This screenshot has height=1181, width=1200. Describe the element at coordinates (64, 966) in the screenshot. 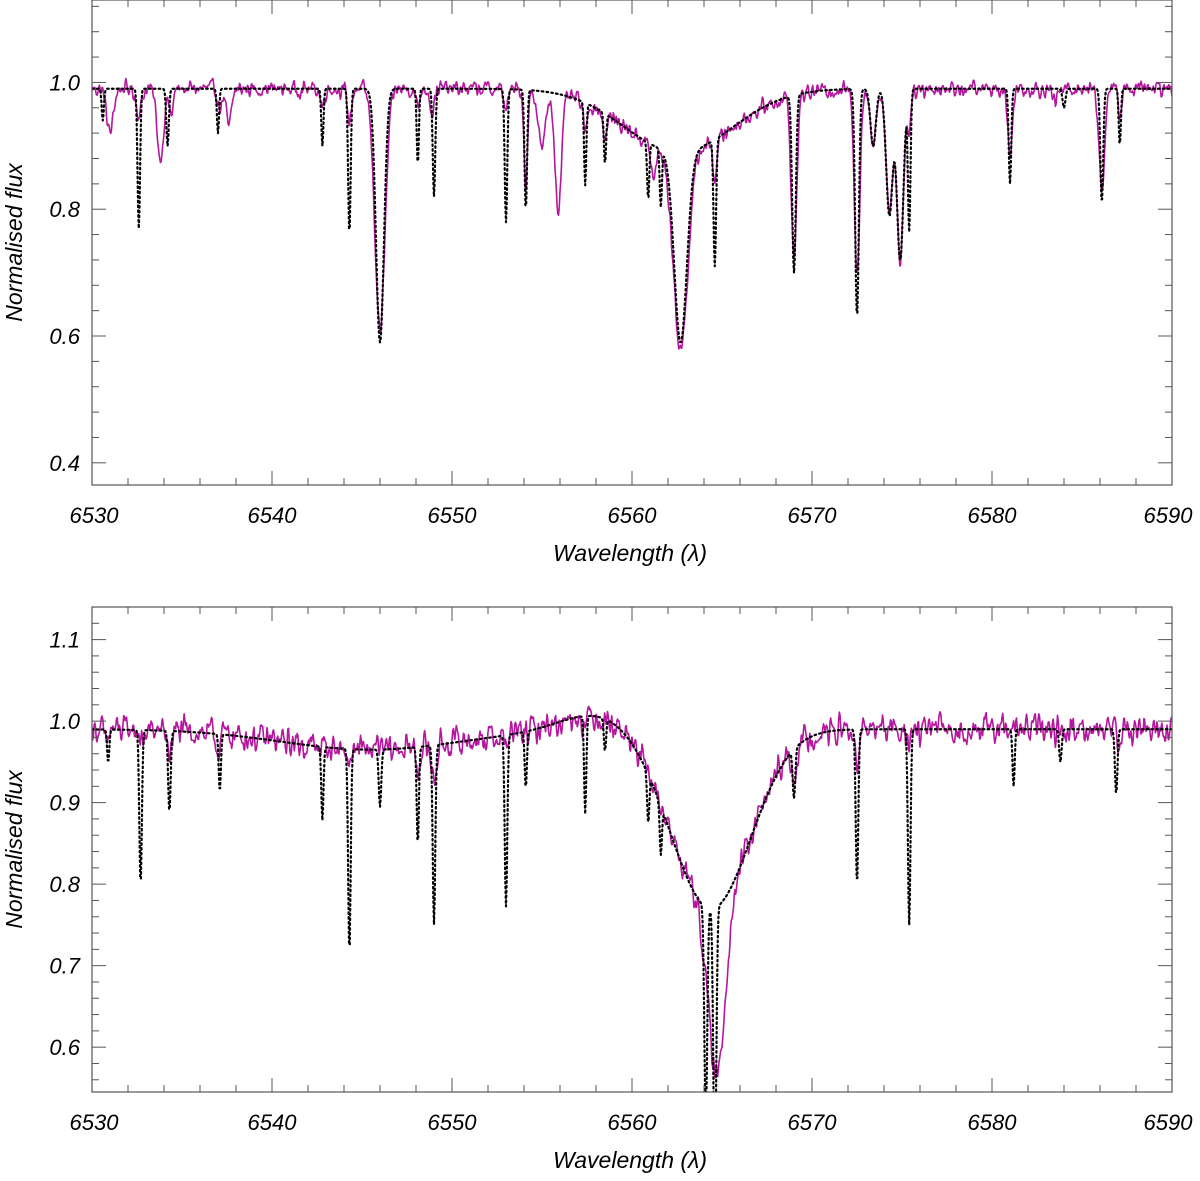

I see `y-tick-label: 0.7` at that location.